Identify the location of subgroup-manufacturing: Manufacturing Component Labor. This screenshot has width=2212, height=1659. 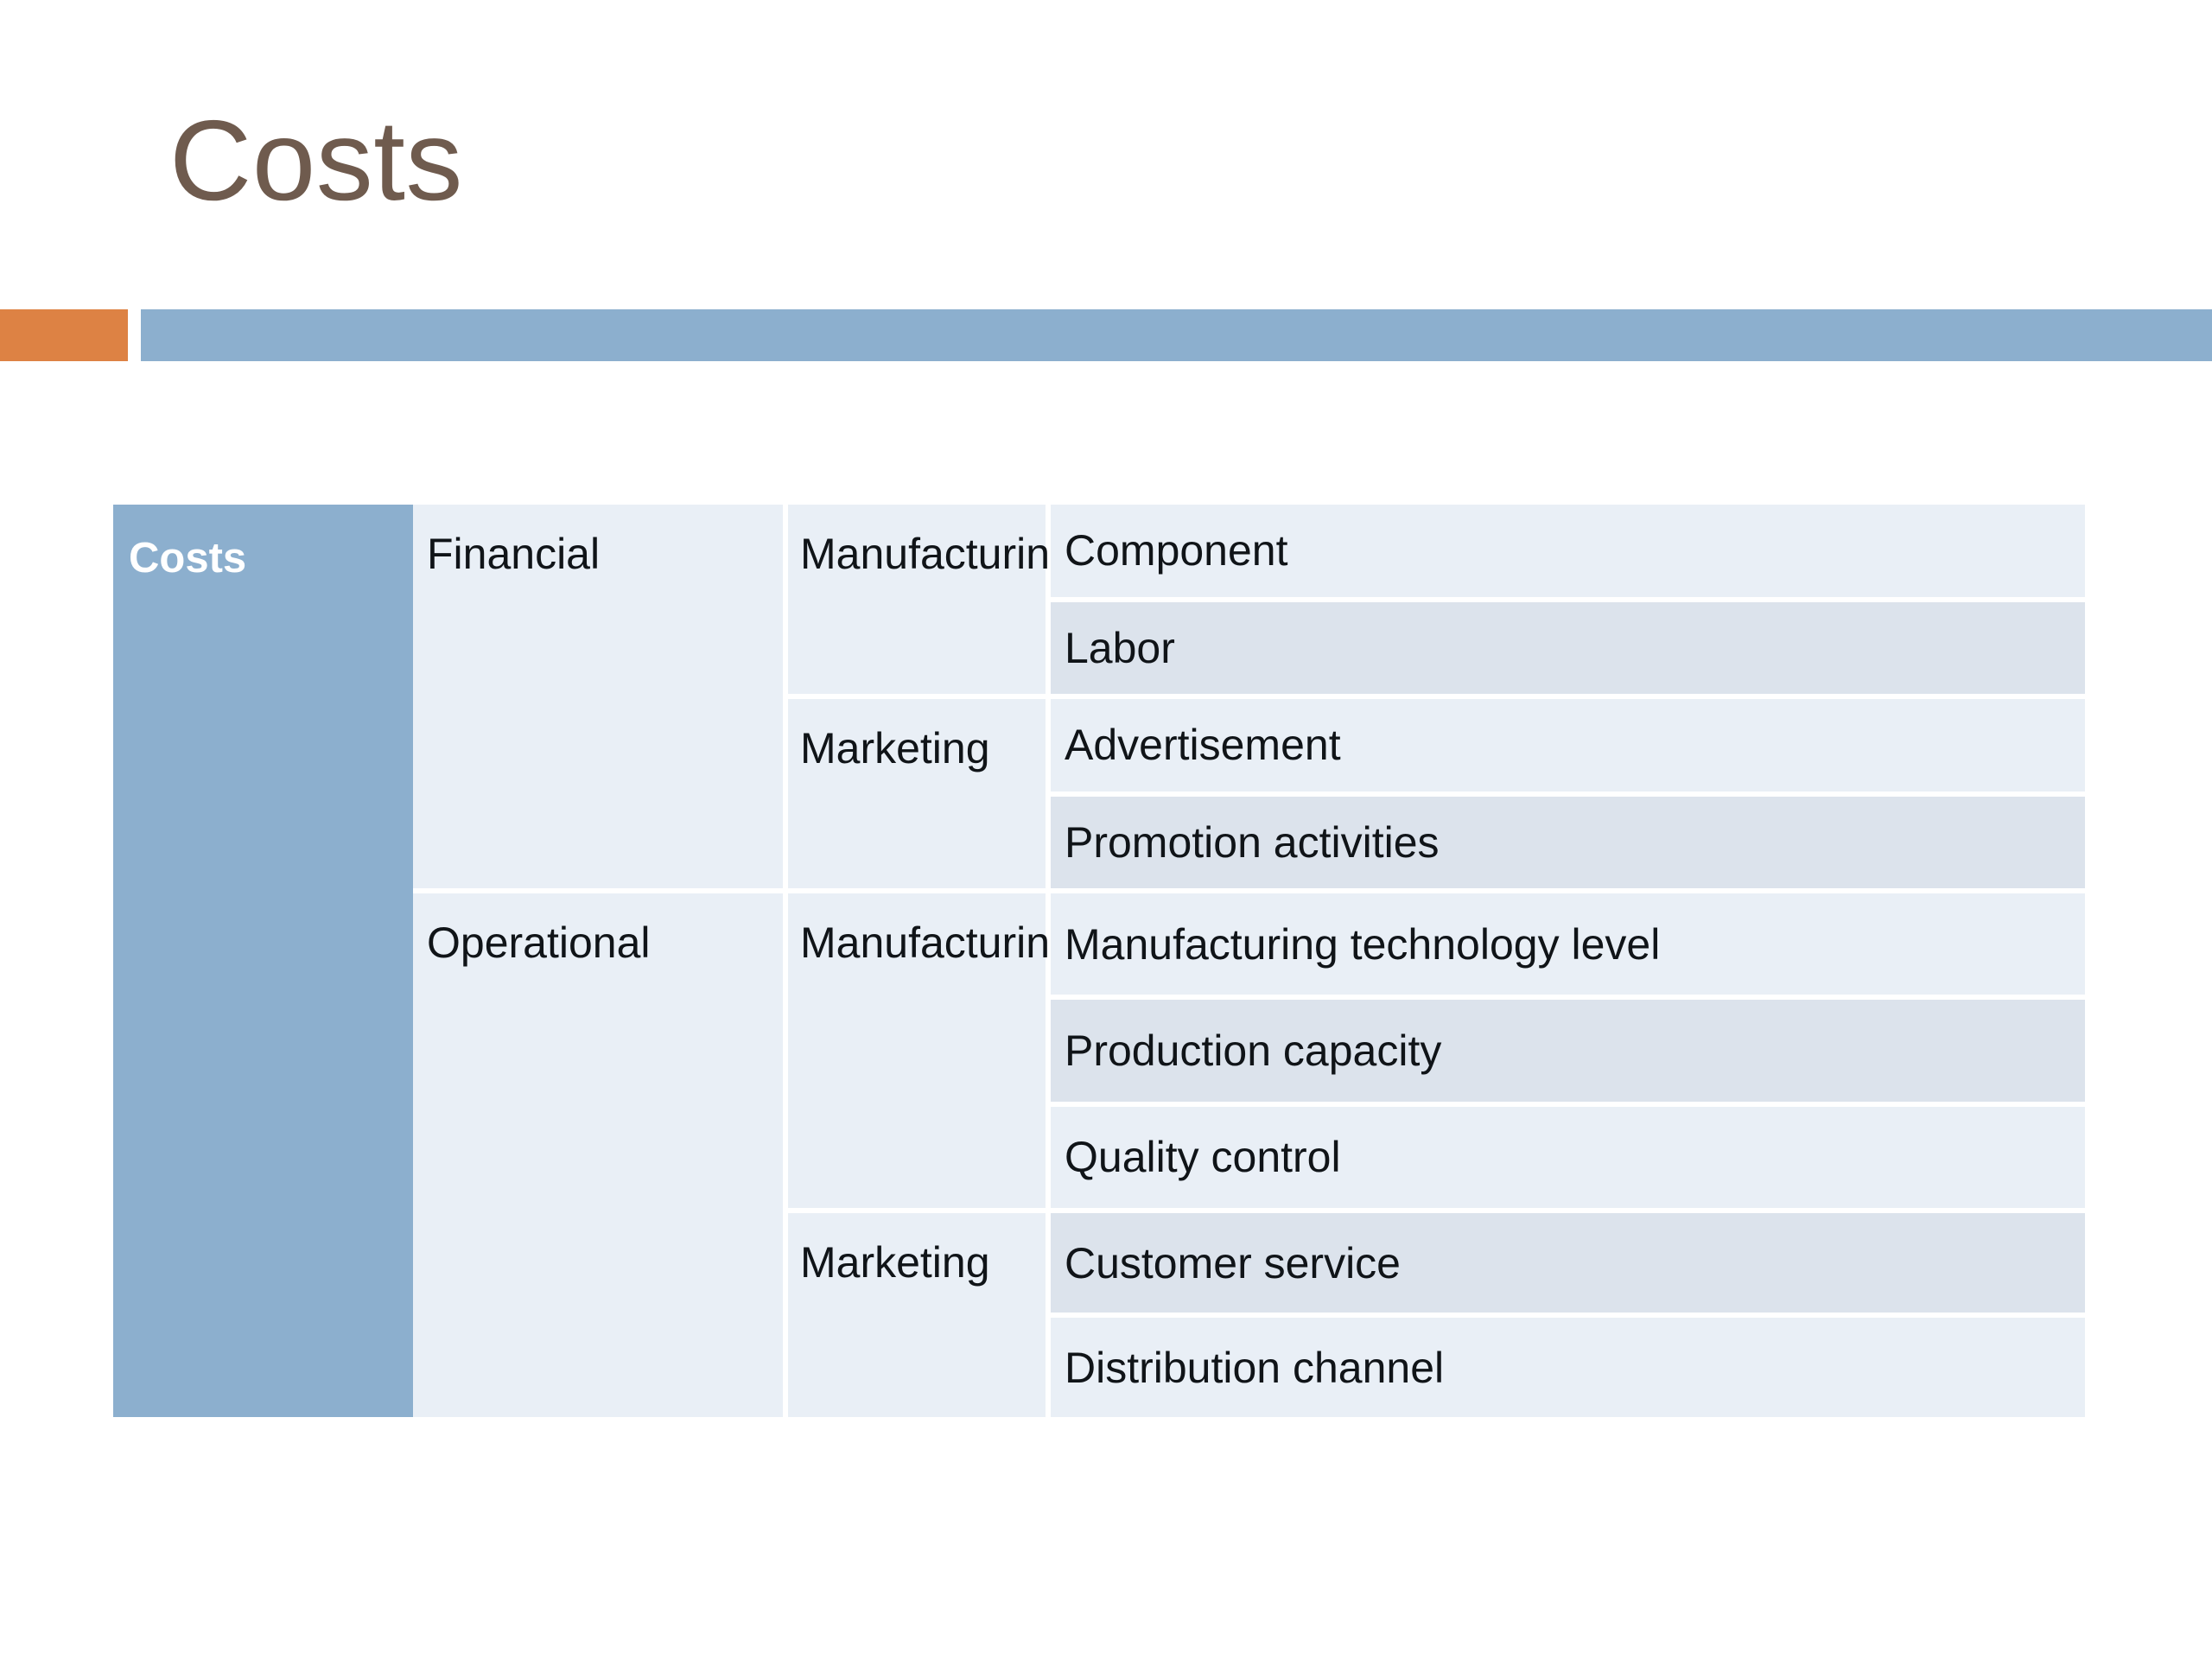
(1436, 599).